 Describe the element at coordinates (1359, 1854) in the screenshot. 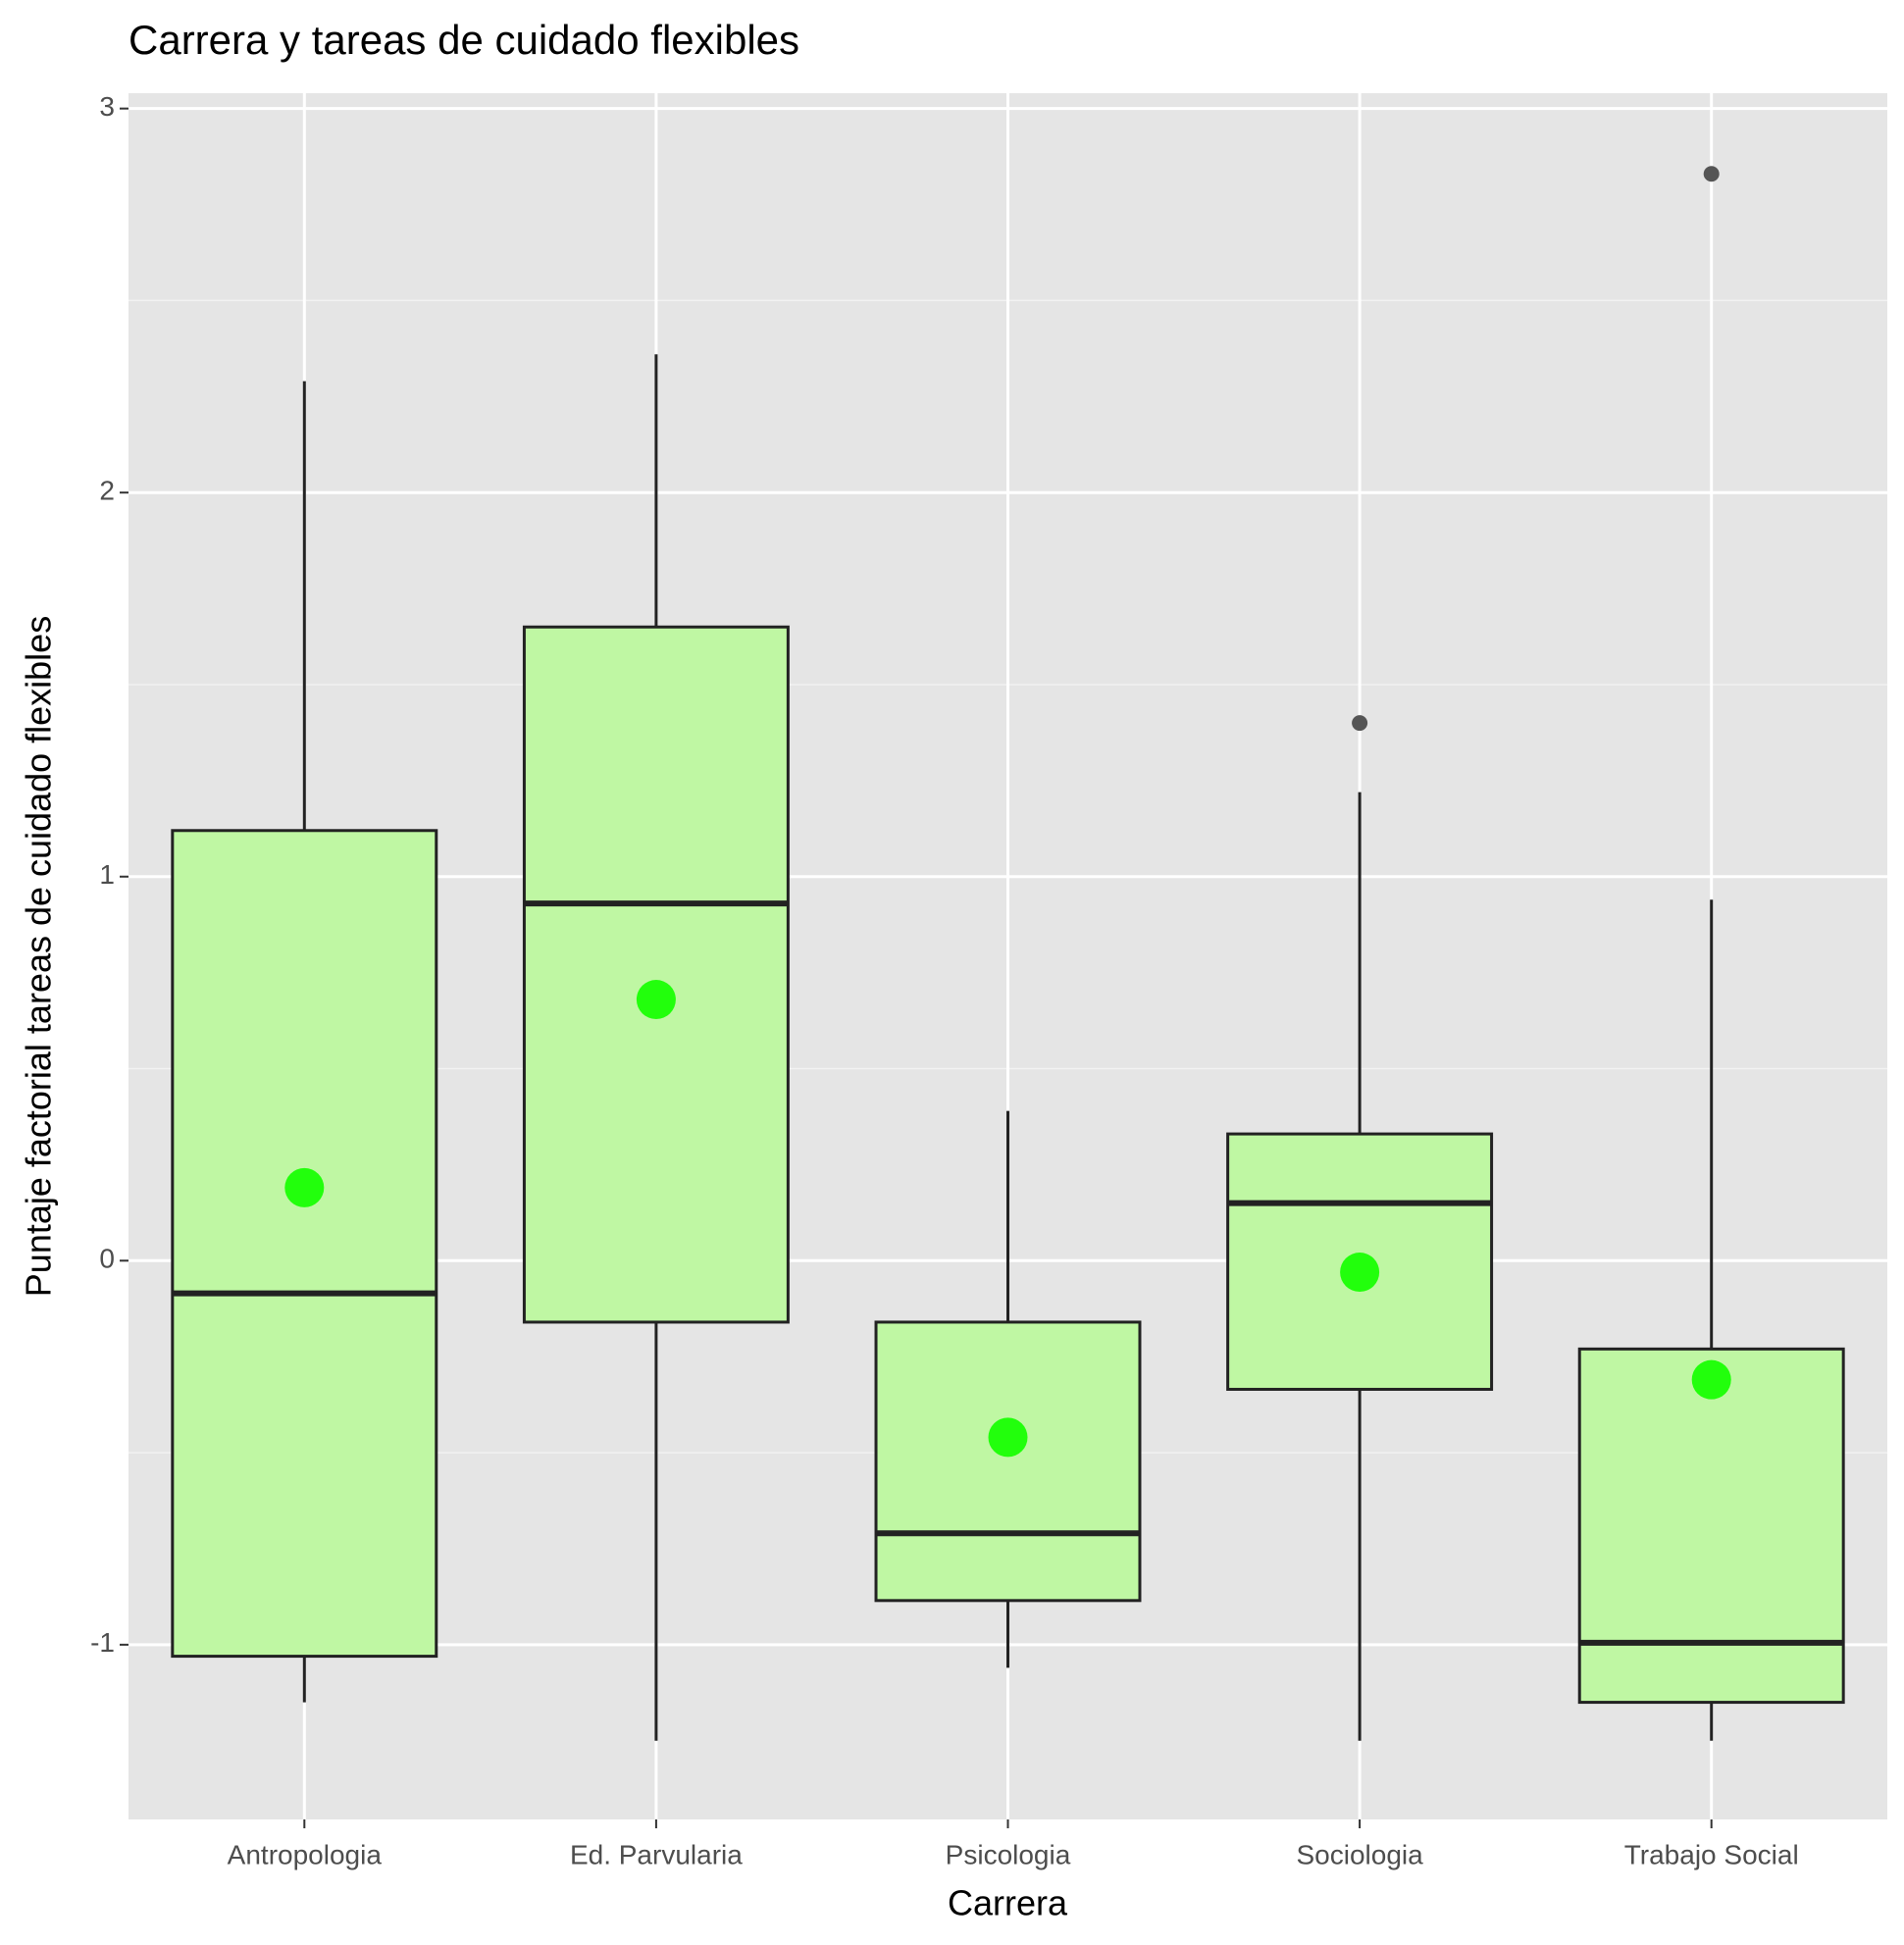

I see `x-tick-label: Sociologia` at that location.